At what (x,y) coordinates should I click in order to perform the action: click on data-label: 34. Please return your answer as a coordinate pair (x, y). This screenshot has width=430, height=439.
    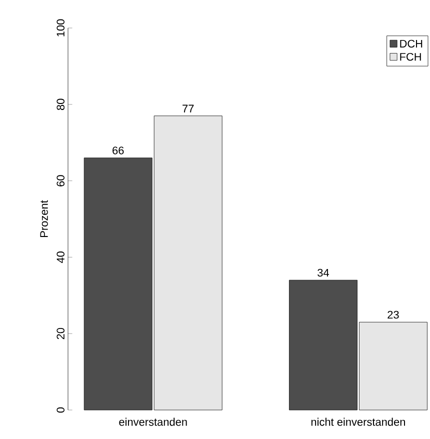
    Looking at the image, I should click on (323, 272).